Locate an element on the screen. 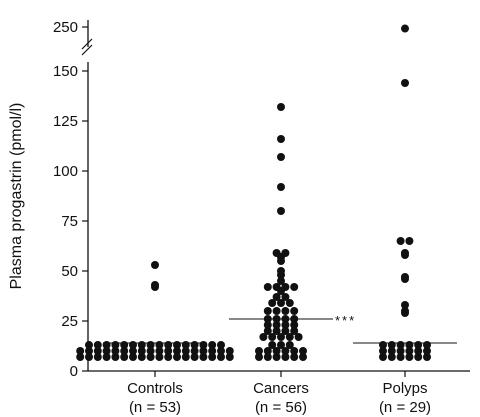 This screenshot has height=417, width=480. category-n-label: (n = 29) is located at coordinates (405, 407).